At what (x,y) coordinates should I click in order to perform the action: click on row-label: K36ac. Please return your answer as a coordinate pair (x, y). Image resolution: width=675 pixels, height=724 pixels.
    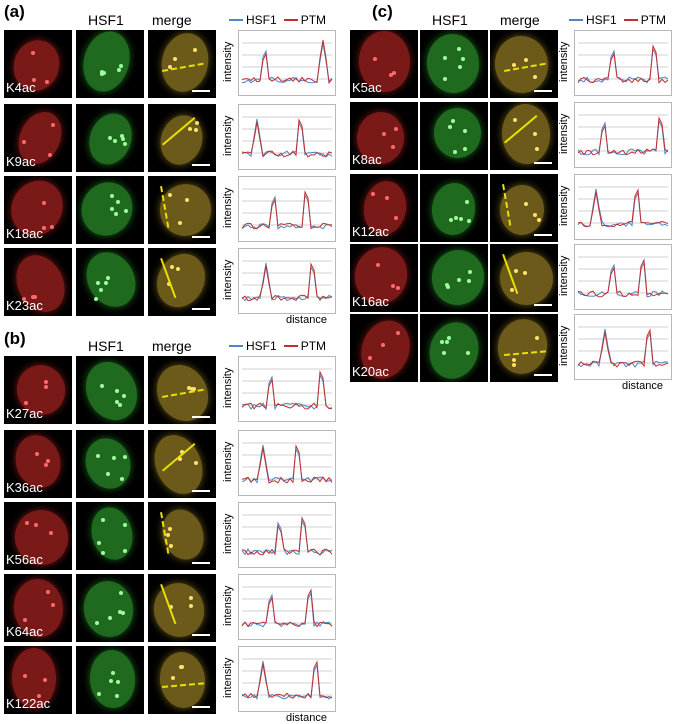
    Looking at the image, I should click on (24, 487).